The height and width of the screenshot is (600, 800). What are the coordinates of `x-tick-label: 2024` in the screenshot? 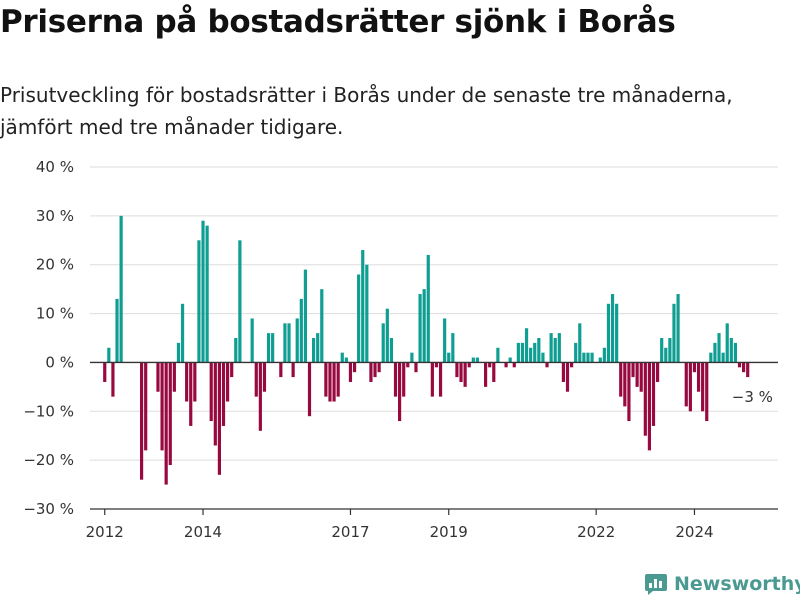 It's located at (694, 532).